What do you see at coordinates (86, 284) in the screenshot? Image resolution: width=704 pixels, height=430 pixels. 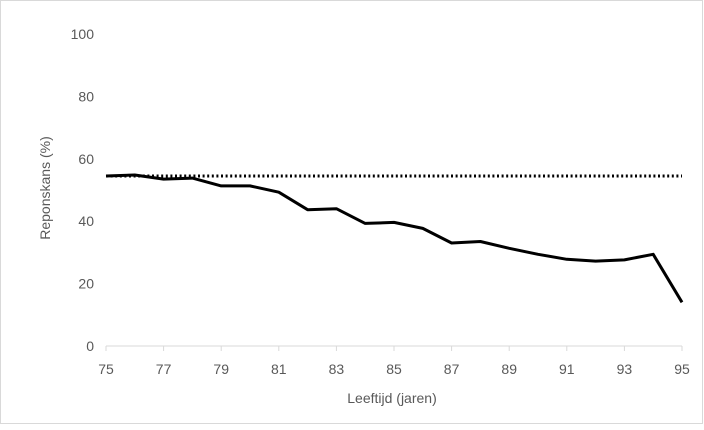 I see `y-tick-label: 20` at bounding box center [86, 284].